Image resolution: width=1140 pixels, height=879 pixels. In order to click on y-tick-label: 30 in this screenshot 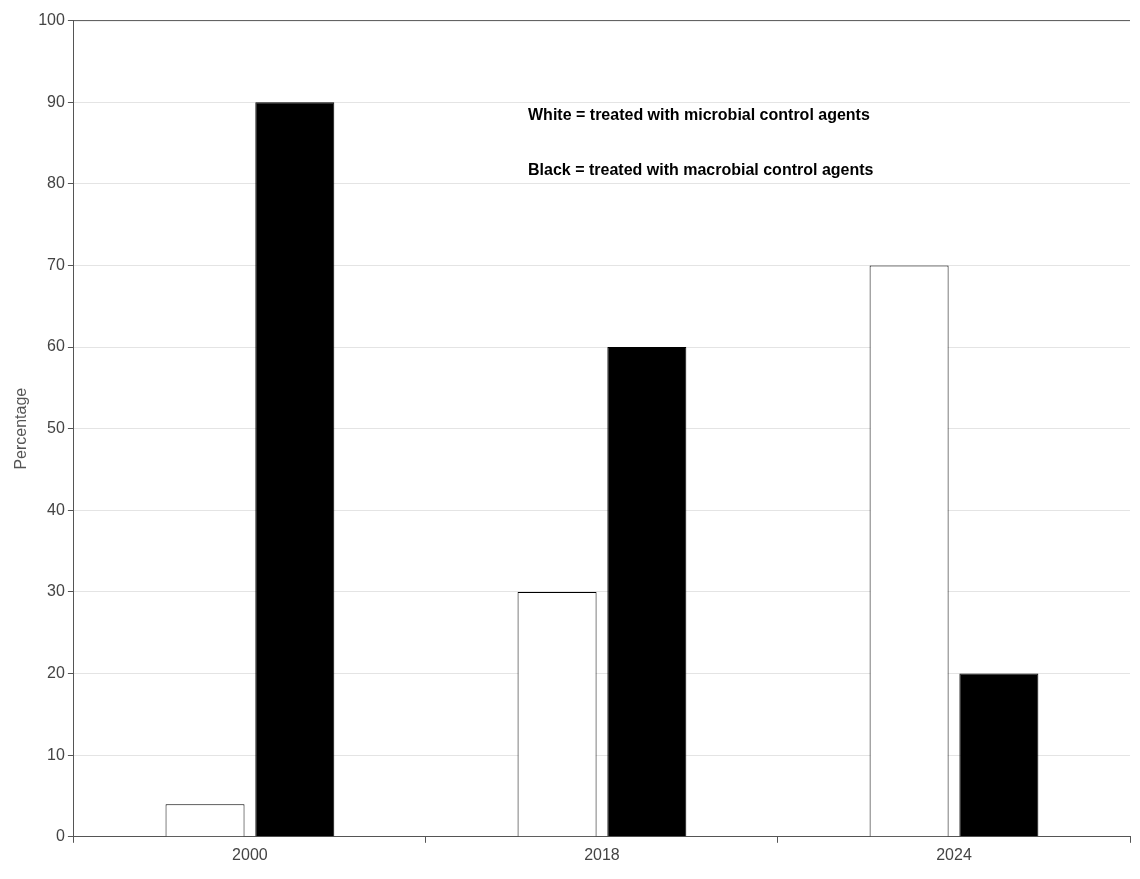, I will do `click(56, 591)`.